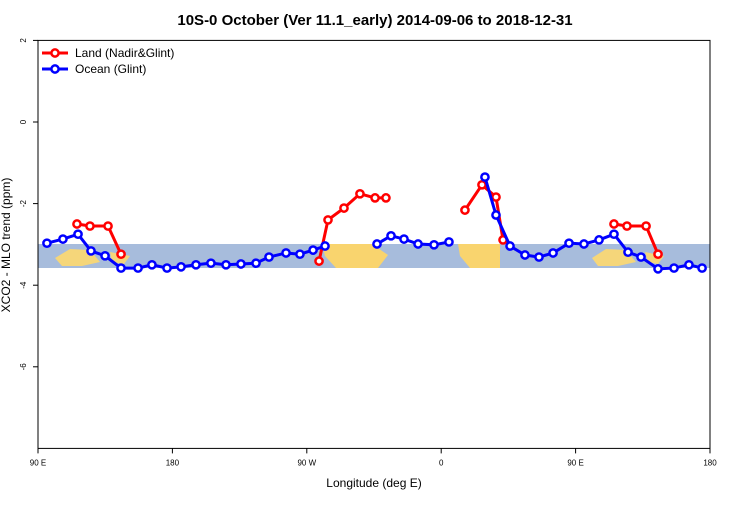 The image size is (750, 505). I want to click on x-tick-label: 0, so click(441, 462).